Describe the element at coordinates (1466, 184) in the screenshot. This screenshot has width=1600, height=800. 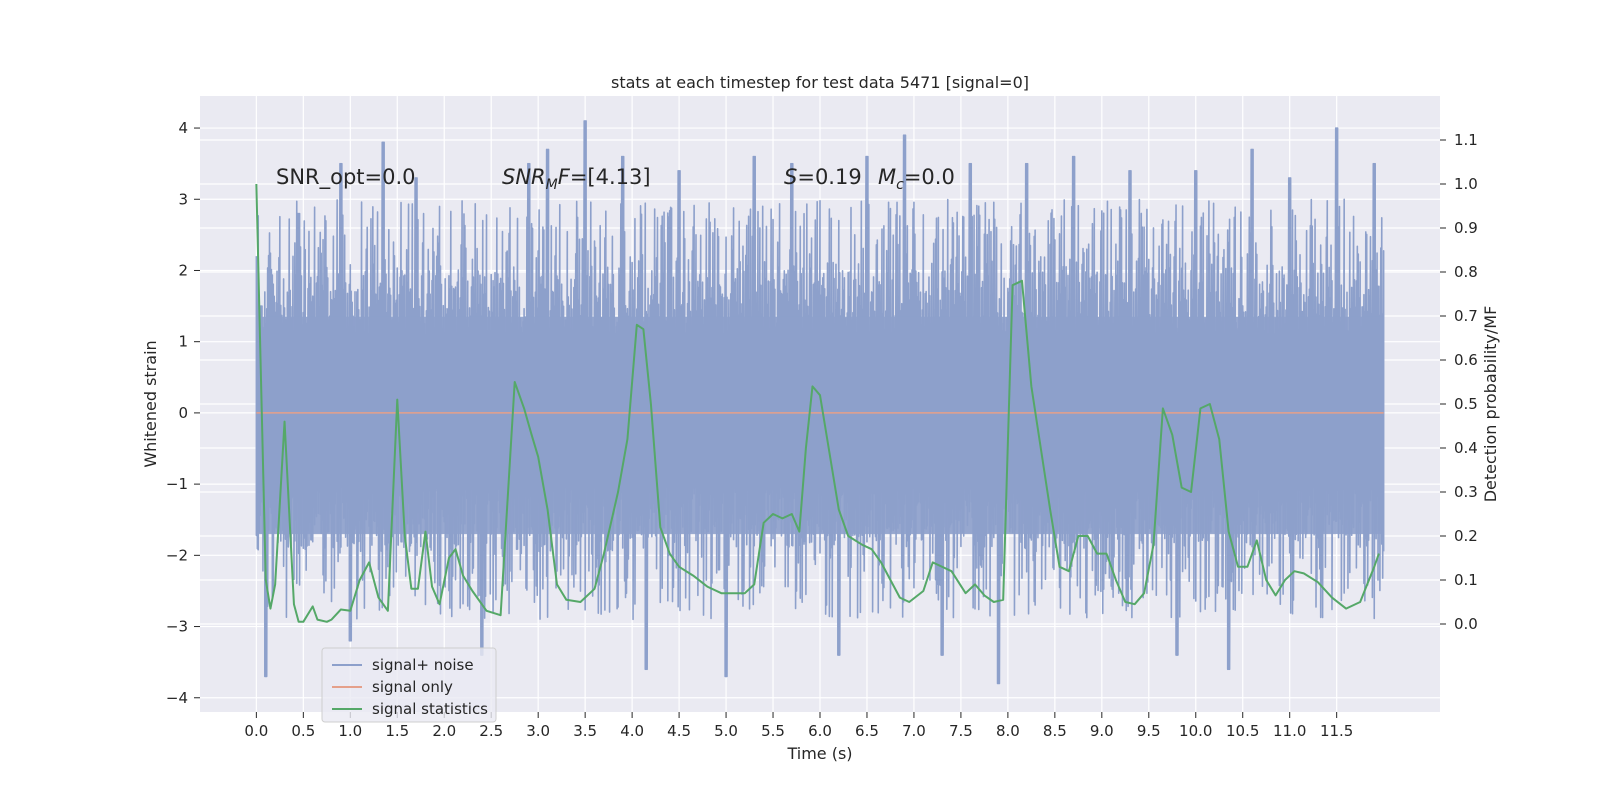
I see `y-right-tick-label: 1.0` at that location.